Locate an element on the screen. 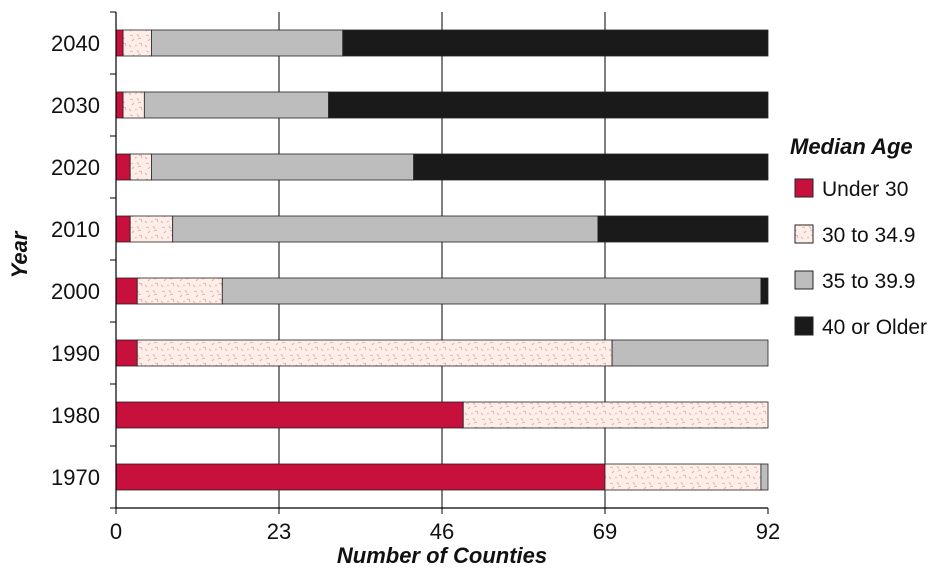 The image size is (935, 571). x-tick-label: 69 is located at coordinates (605, 531).